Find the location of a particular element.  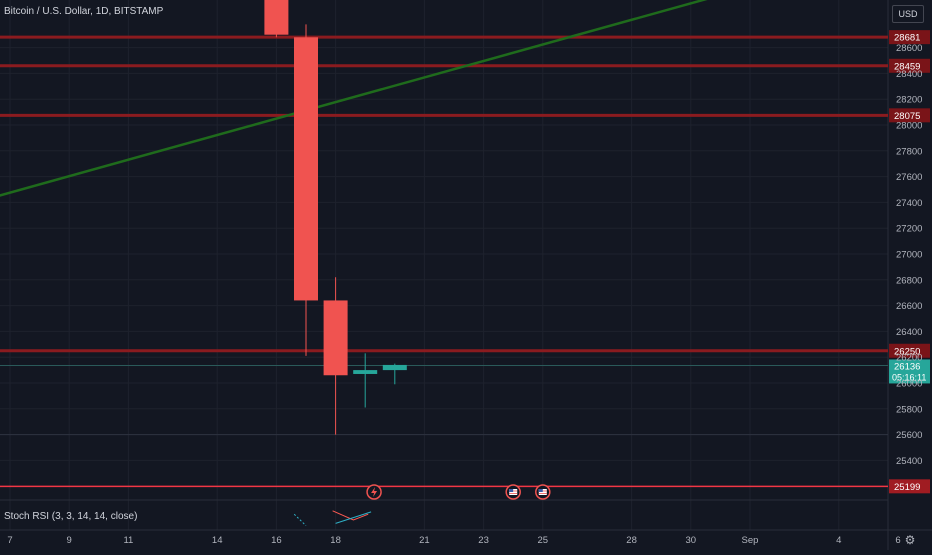

current-price-label-bg is located at coordinates (909, 371).